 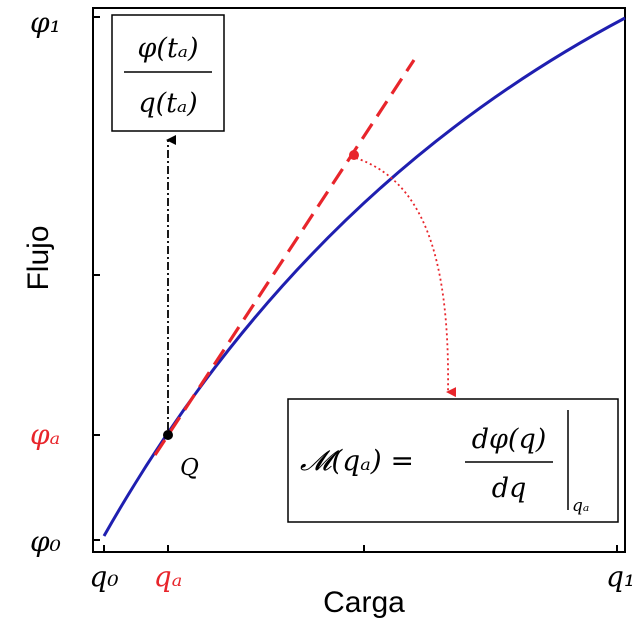 I want to click on x-tick-label-qa: qₐ, so click(x=168, y=576).